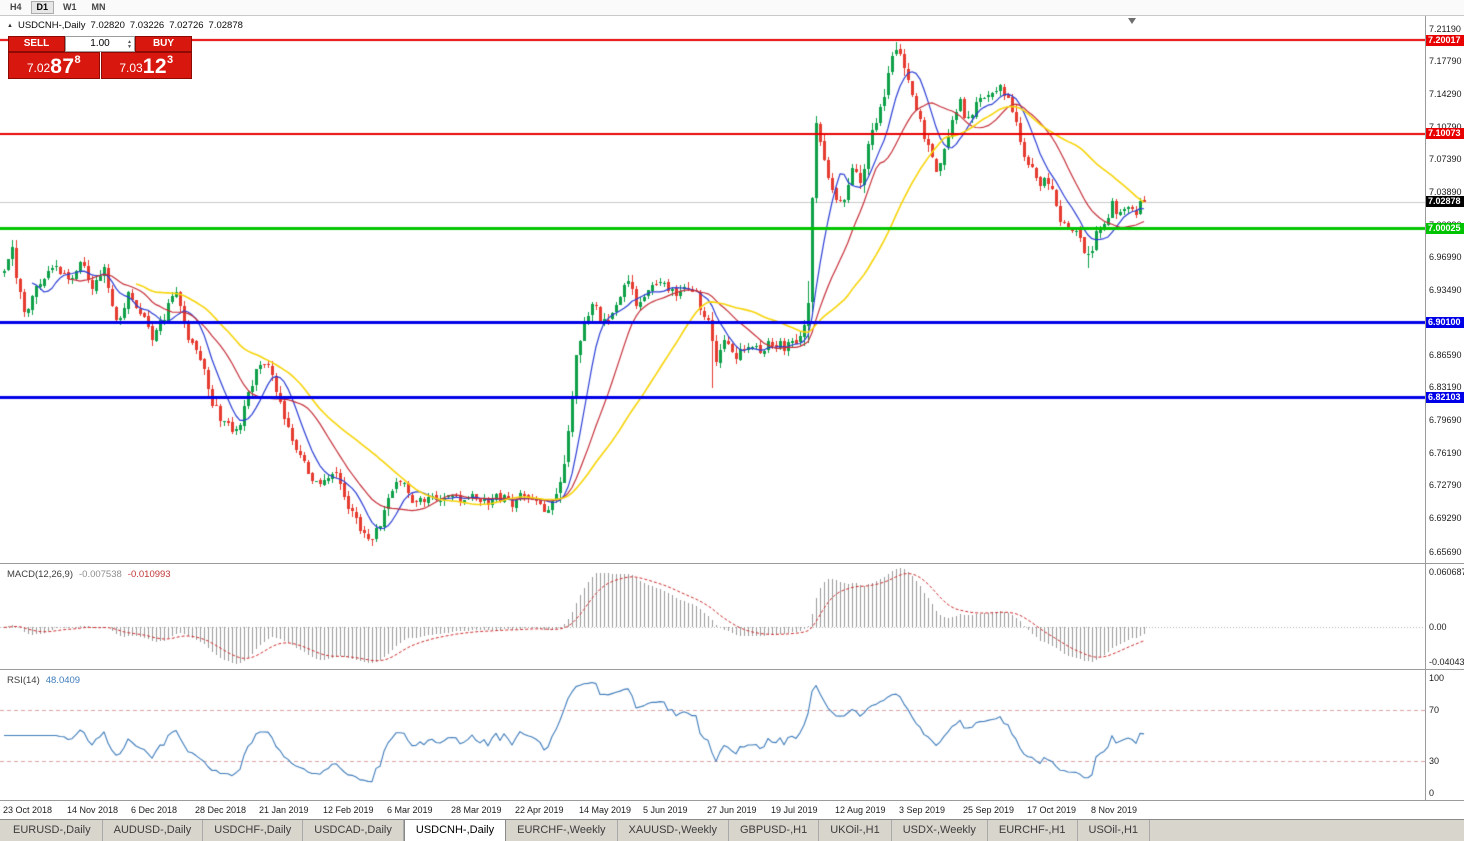 This screenshot has height=841, width=1464. I want to click on price-axis-tick: 6.65690, so click(1445, 551).